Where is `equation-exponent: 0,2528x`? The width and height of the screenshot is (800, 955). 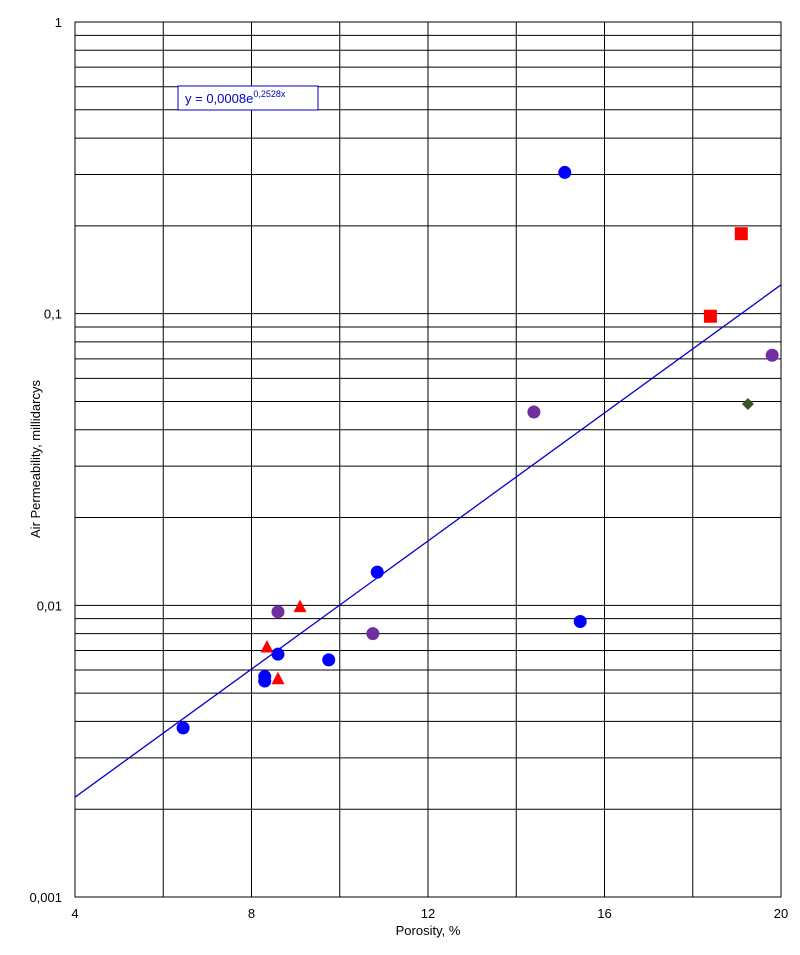 equation-exponent: 0,2528x is located at coordinates (269, 94).